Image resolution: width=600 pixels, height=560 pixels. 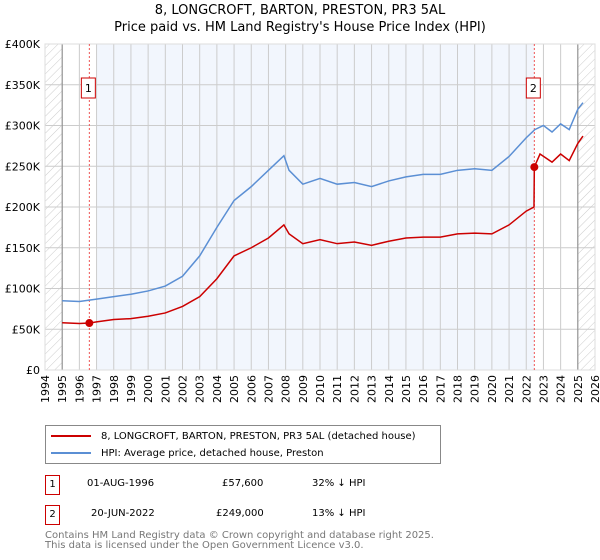 What do you see at coordinates (389, 389) in the screenshot?
I see `x-tick-label: 2014` at bounding box center [389, 389].